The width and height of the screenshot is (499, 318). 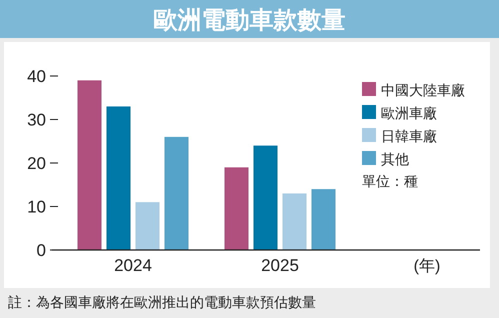 I want to click on text: 單位：種, so click(x=390, y=181).